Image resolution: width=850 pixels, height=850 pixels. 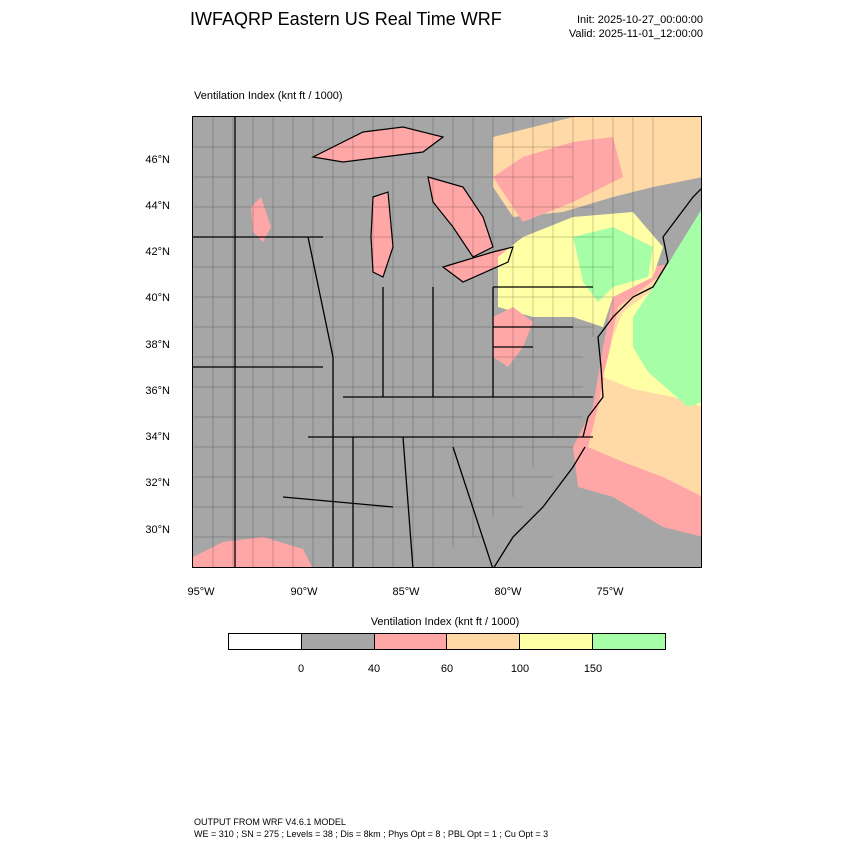 I want to click on lake-outlines, so click(x=412, y=204).